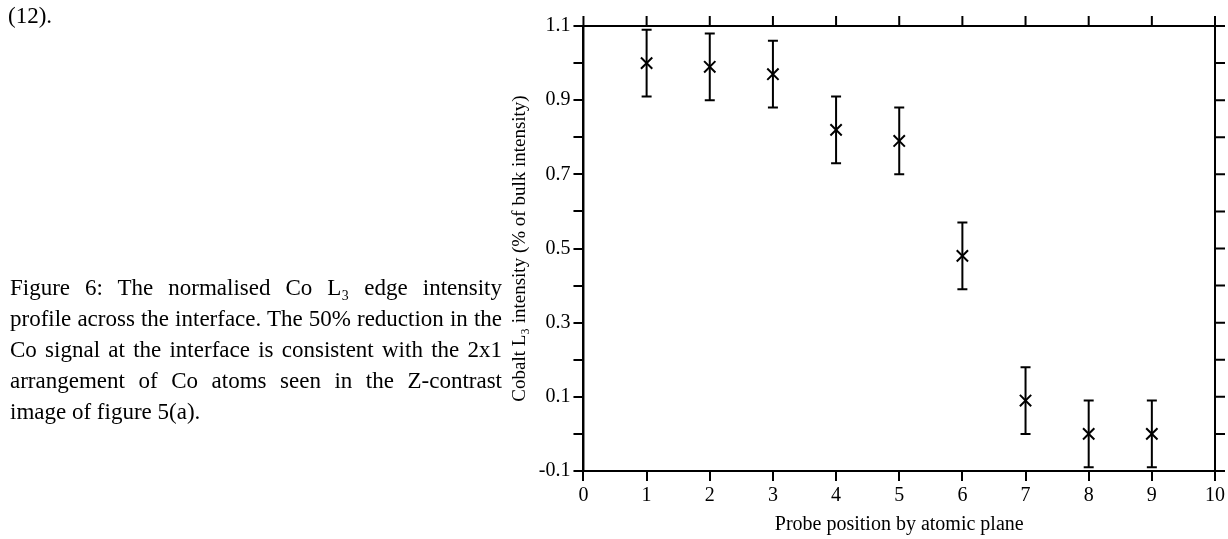 This screenshot has height=539, width=1228. Describe the element at coordinates (1215, 494) in the screenshot. I see `x-tick-label: 10` at that location.